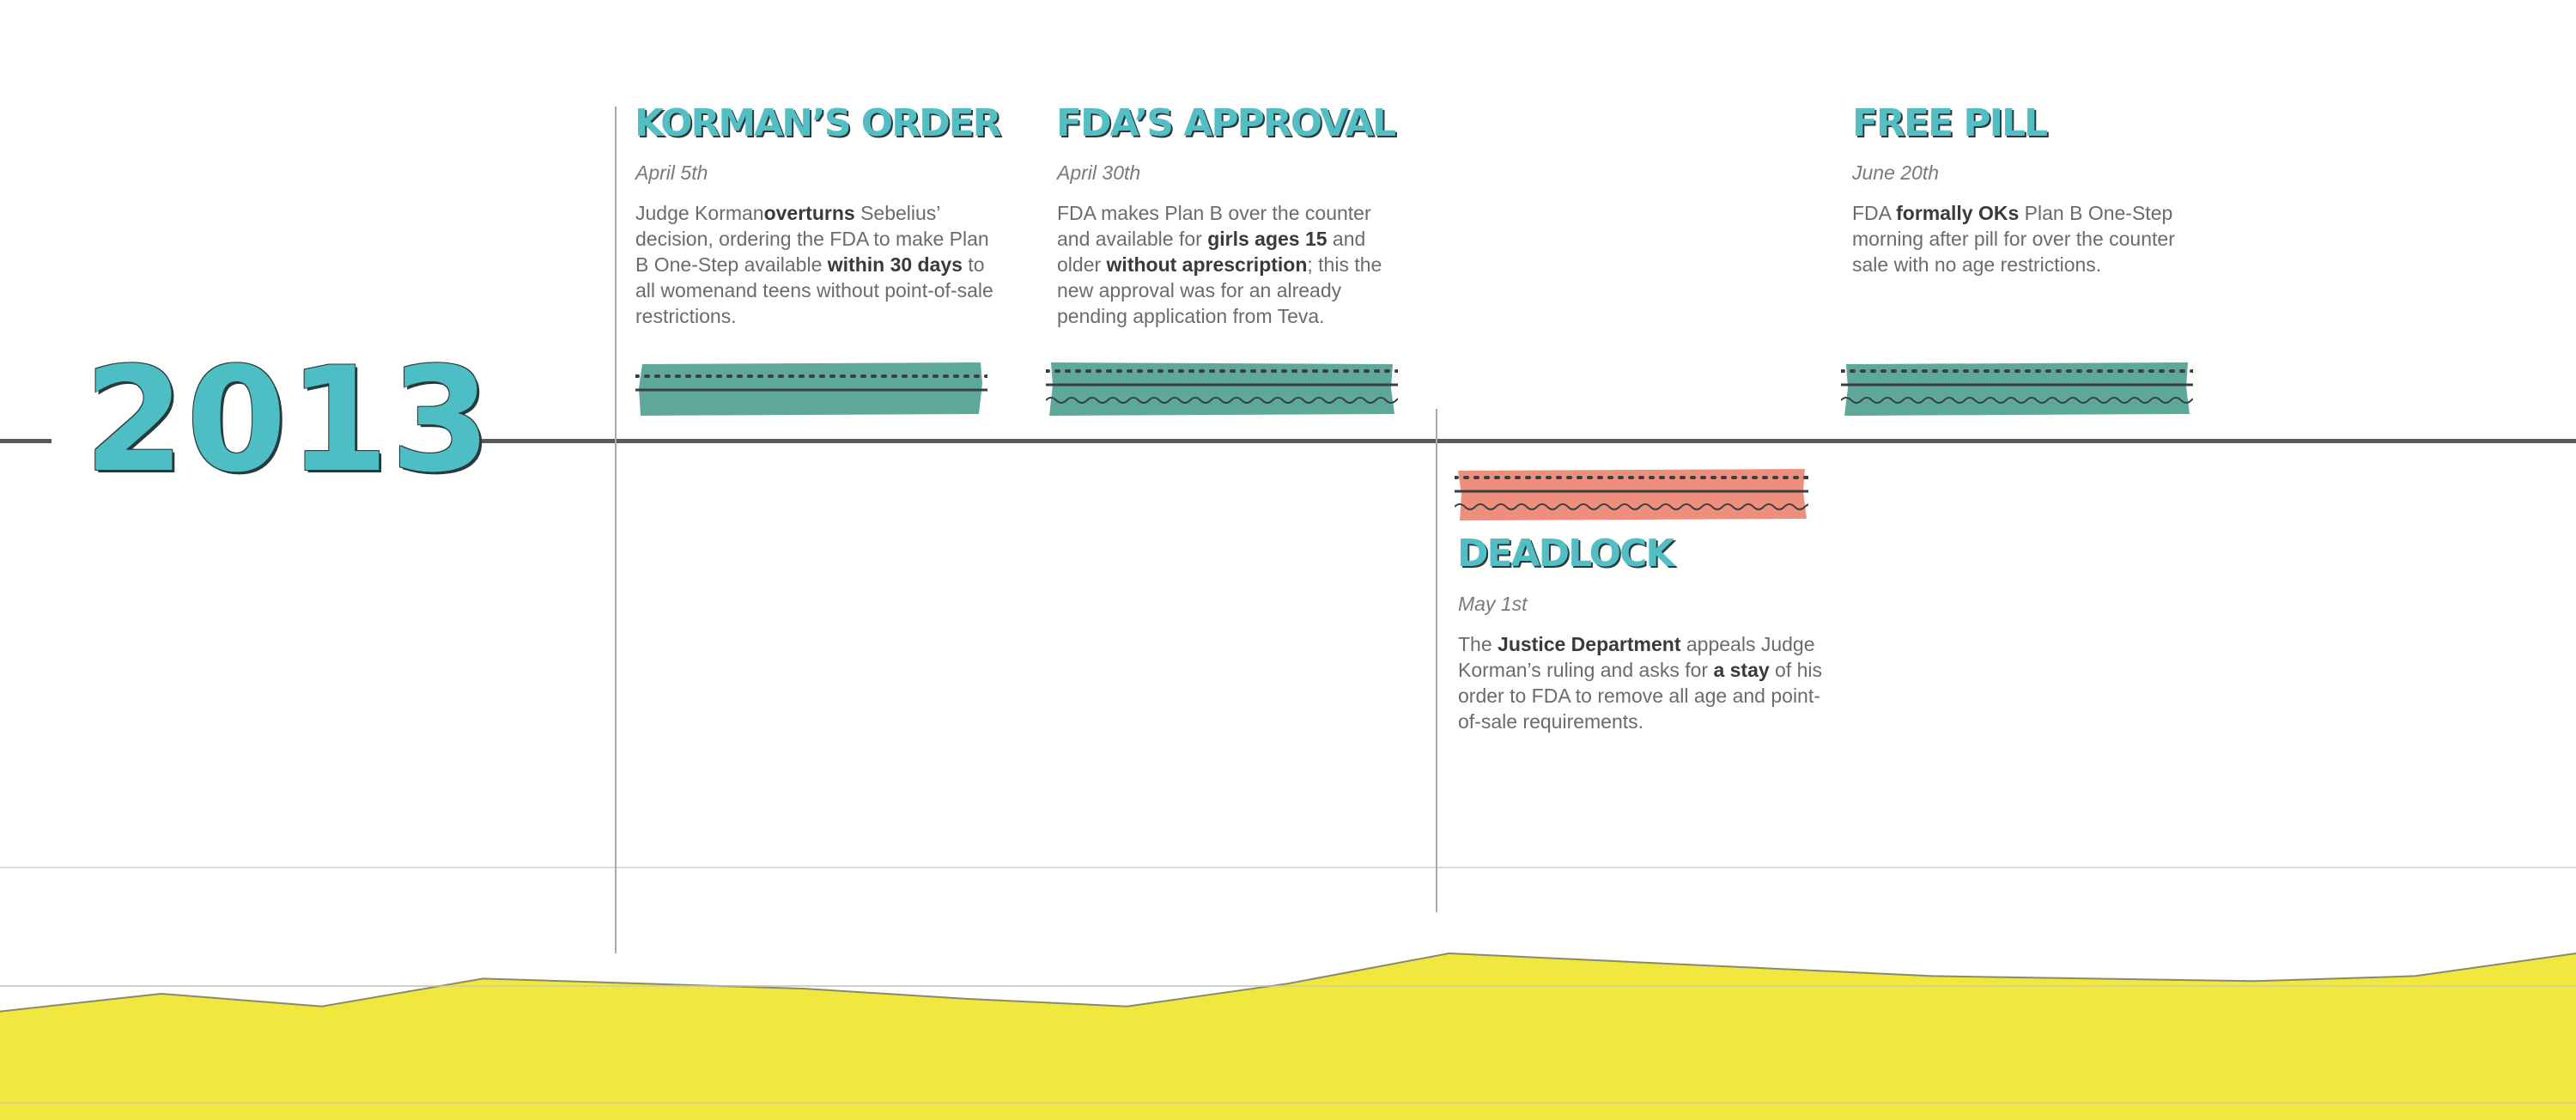  I want to click on emphasis-text: within 30 days, so click(895, 264).